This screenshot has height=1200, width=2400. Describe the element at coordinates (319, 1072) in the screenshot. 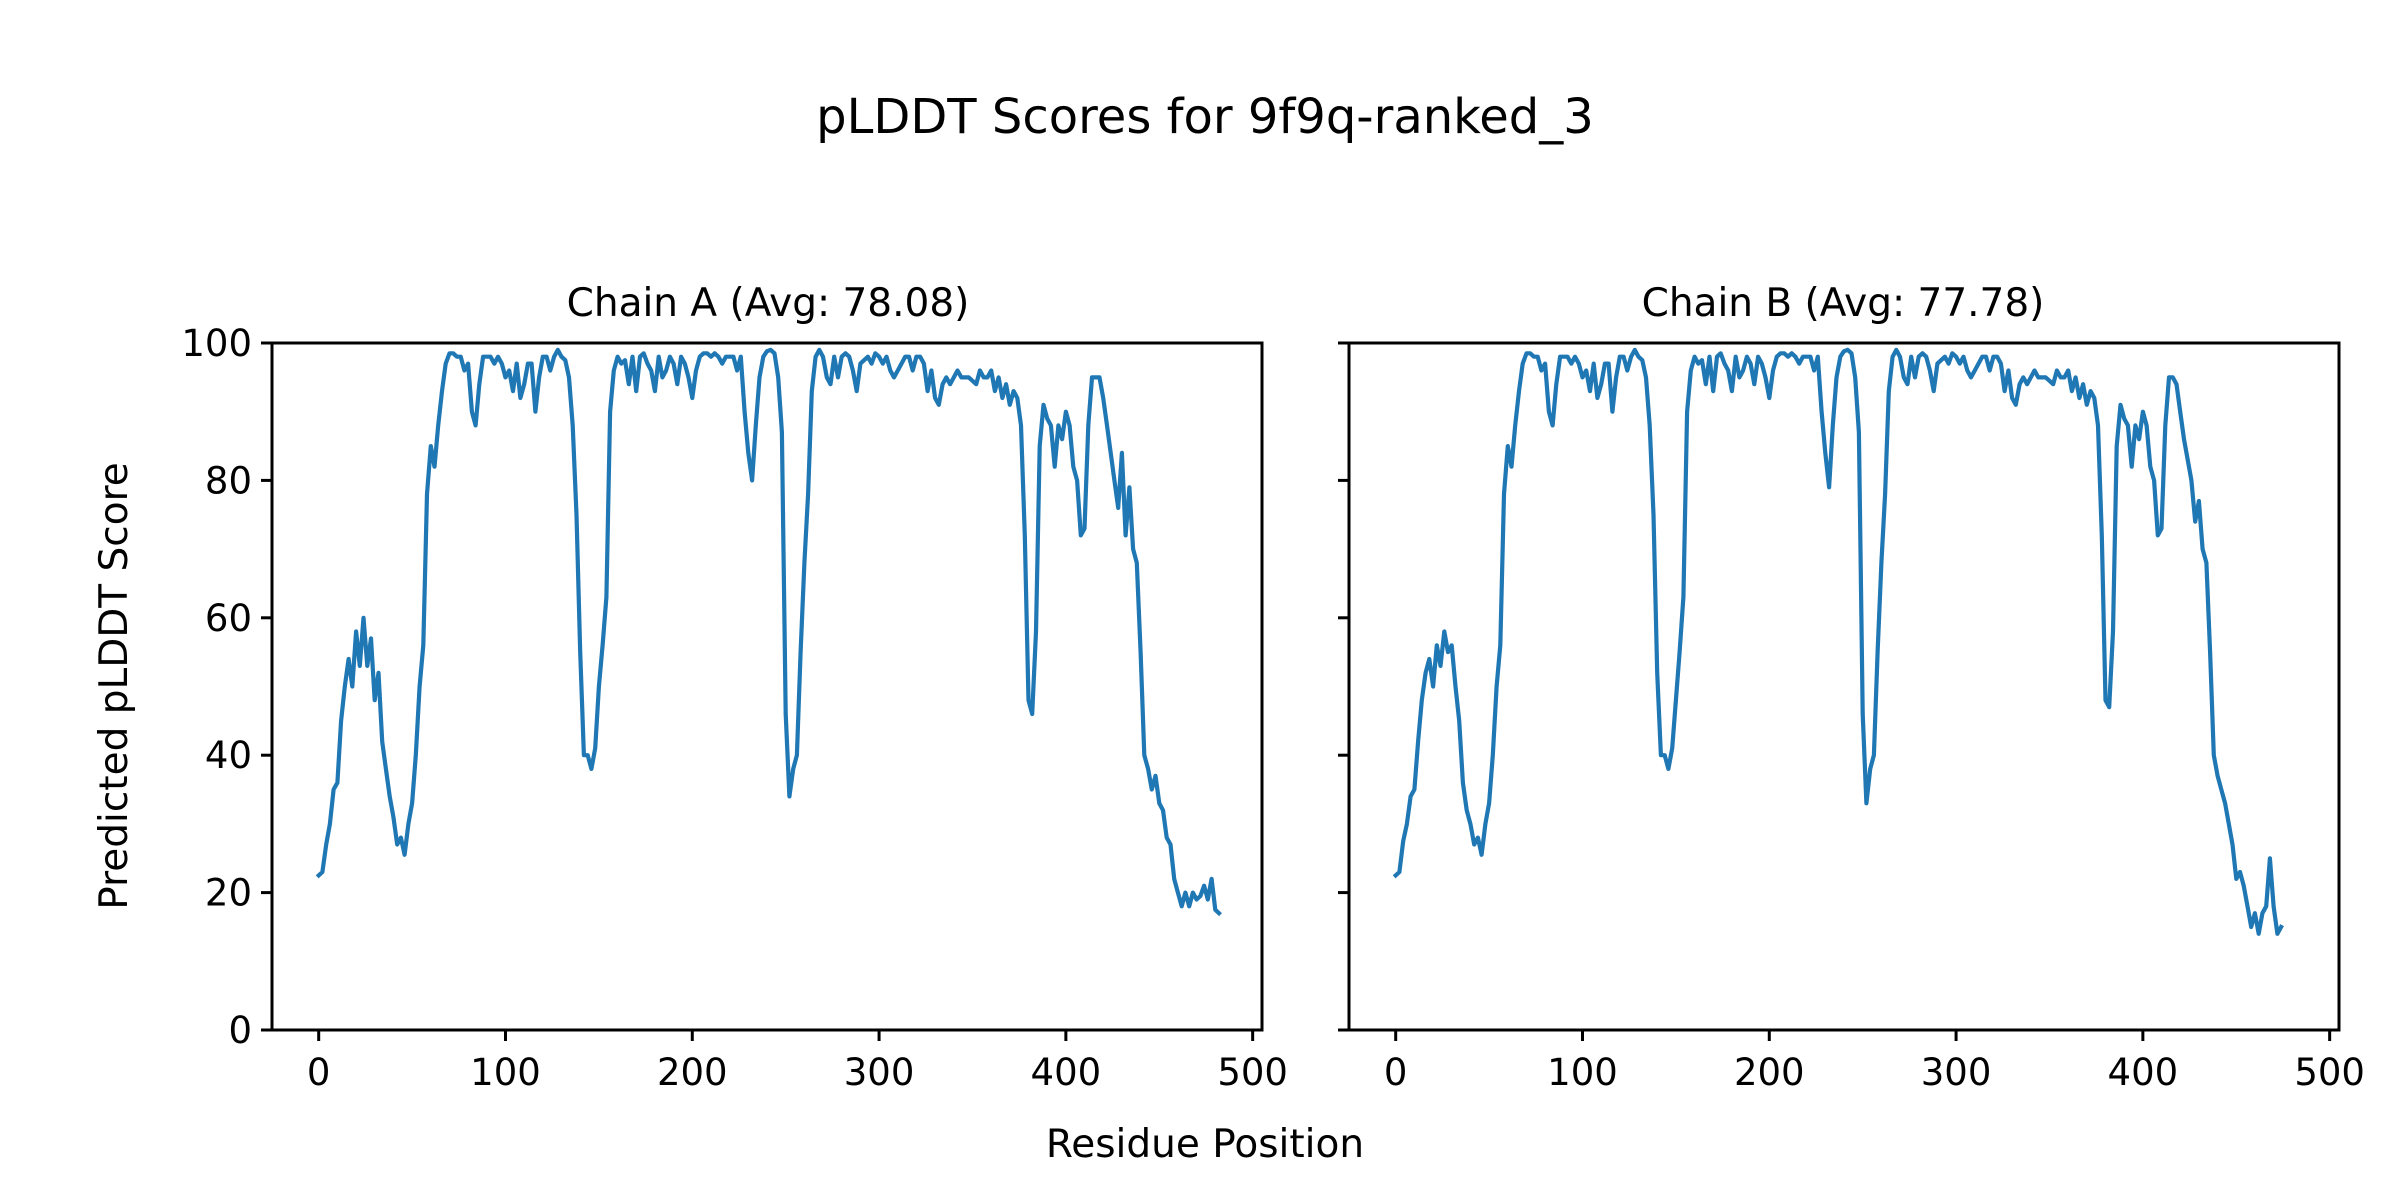

I see `chain-a-x-tick-label: 0` at that location.